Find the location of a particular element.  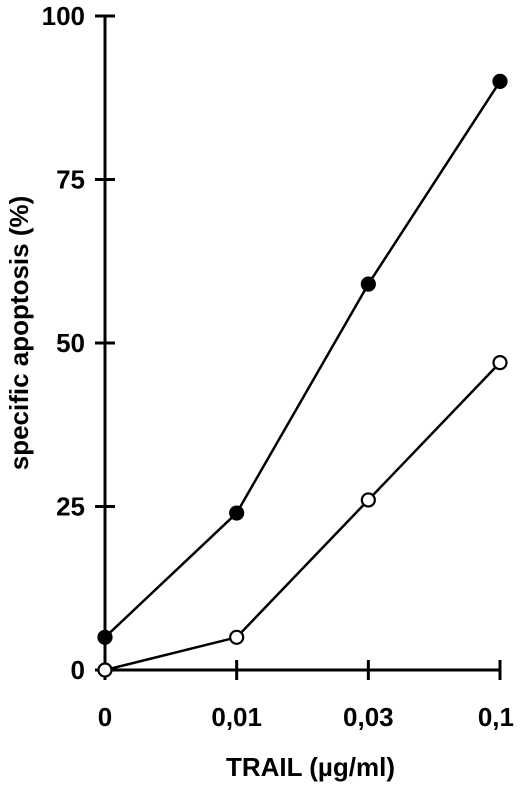

x-tick-label: 0,03 is located at coordinates (368, 717).